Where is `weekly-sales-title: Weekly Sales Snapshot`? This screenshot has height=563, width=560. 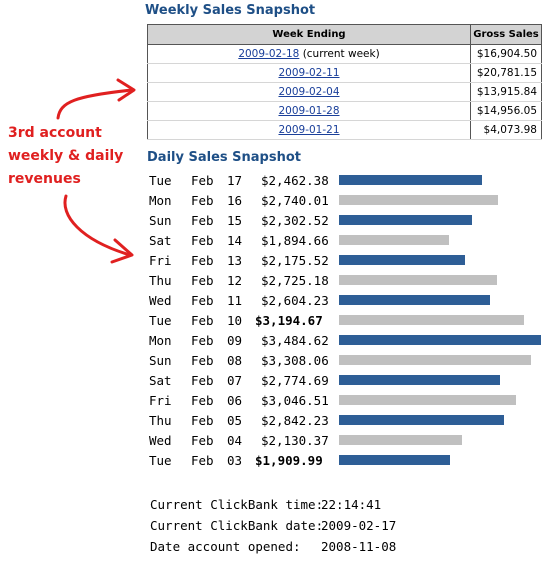 weekly-sales-title: Weekly Sales Snapshot is located at coordinates (230, 10).